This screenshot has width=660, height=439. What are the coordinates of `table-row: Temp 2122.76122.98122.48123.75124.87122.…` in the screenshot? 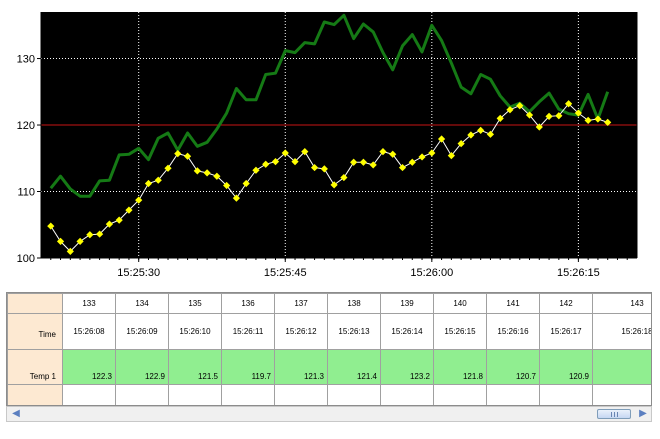 It's located at (329, 394).